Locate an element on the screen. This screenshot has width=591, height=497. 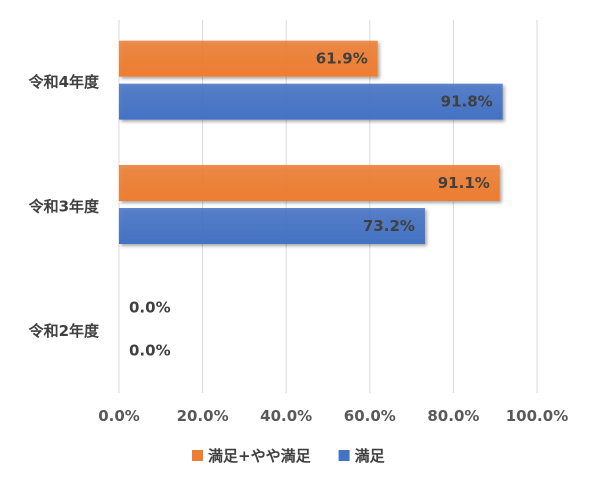
data-label: 91.1% is located at coordinates (464, 183).